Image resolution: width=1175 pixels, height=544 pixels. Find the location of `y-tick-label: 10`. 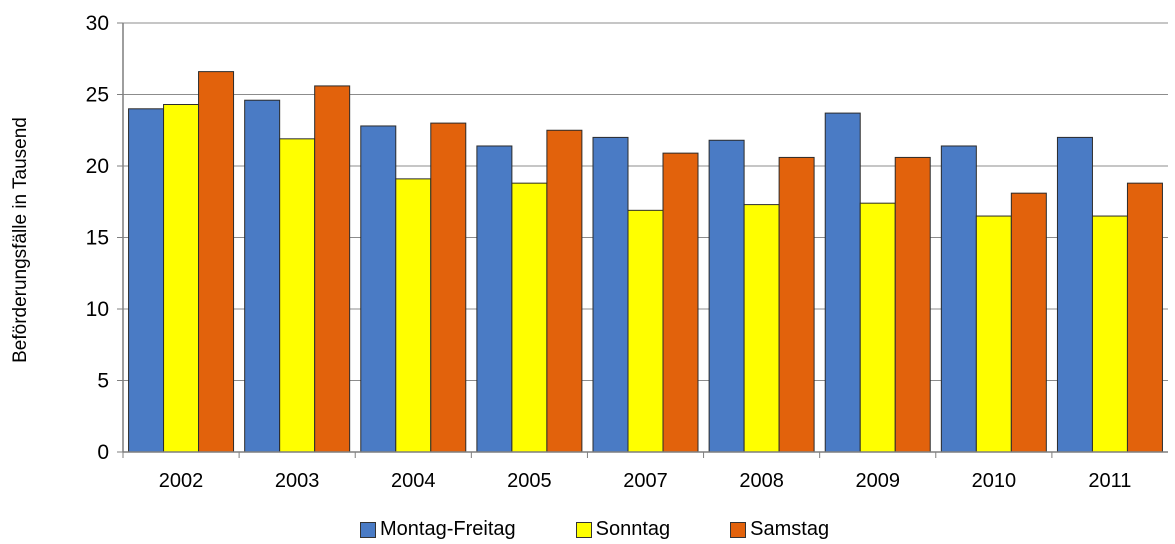

y-tick-label: 10 is located at coordinates (97, 309).